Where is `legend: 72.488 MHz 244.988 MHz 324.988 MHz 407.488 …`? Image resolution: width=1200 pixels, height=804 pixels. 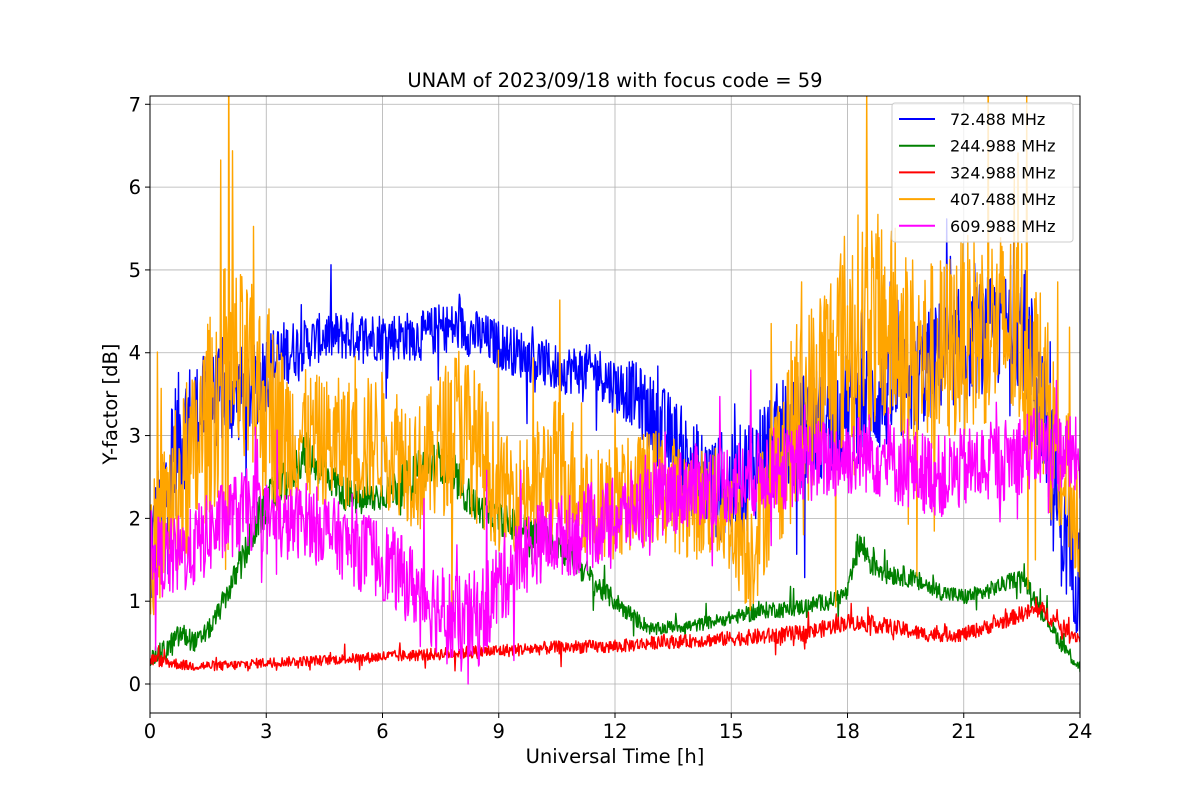
legend: 72.488 MHz 244.988 MHz 324.988 MHz 407.488 … is located at coordinates (982, 172).